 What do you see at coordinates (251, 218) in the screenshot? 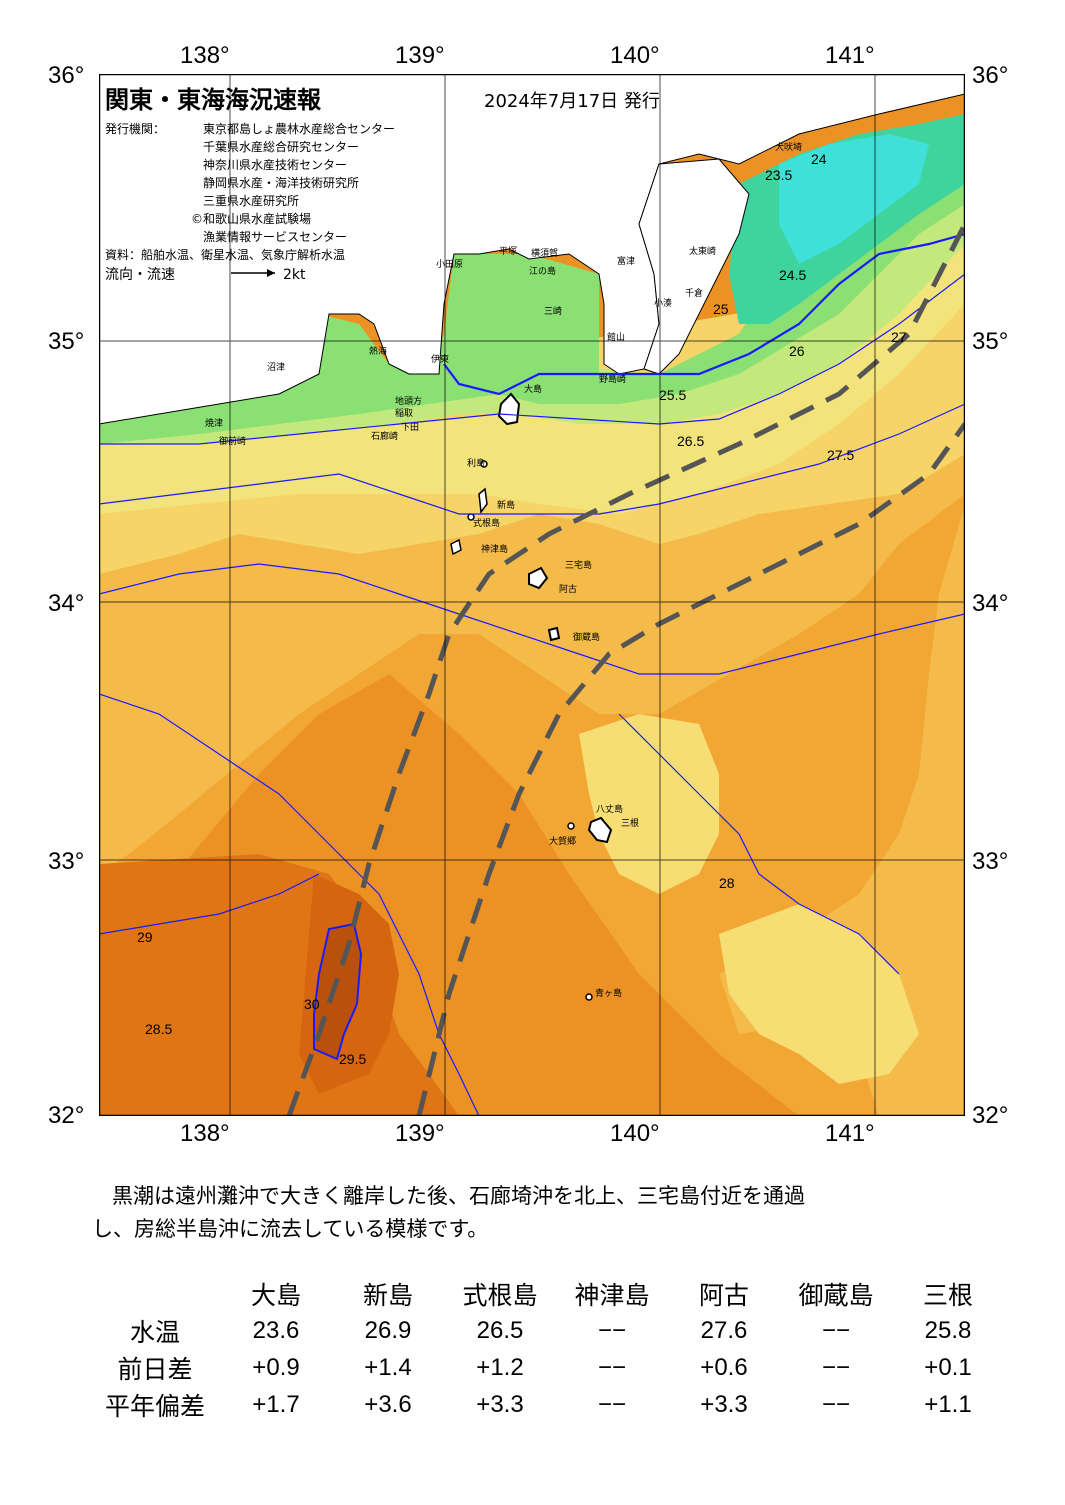
I see `issuer-6: ©和歌山県水産試験場` at bounding box center [251, 218].